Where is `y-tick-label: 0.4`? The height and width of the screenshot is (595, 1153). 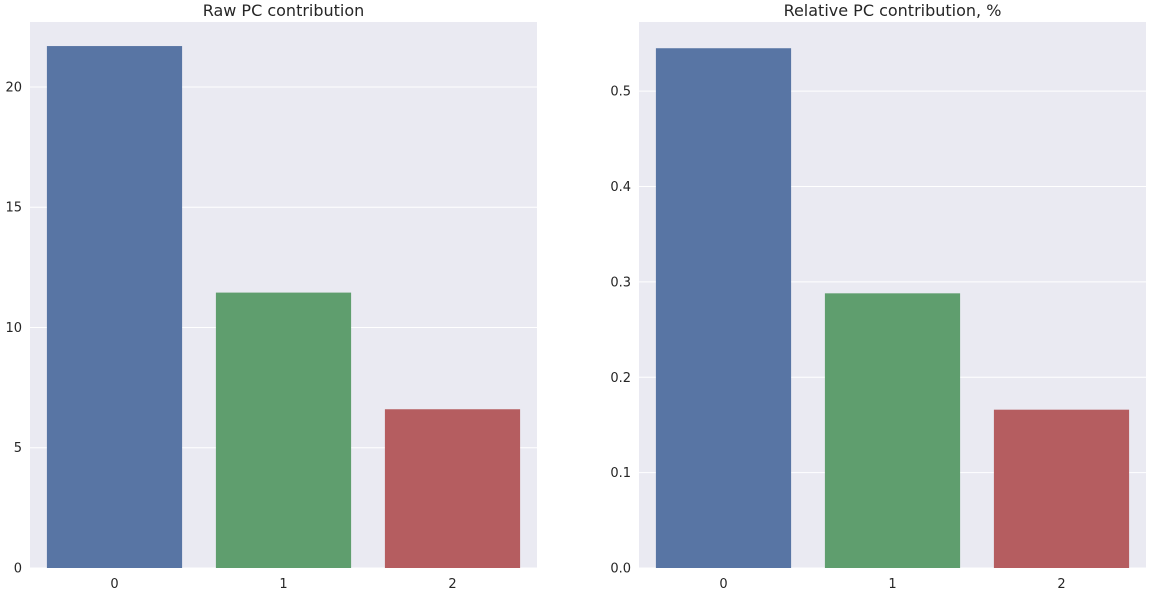 y-tick-label: 0.4 is located at coordinates (620, 187).